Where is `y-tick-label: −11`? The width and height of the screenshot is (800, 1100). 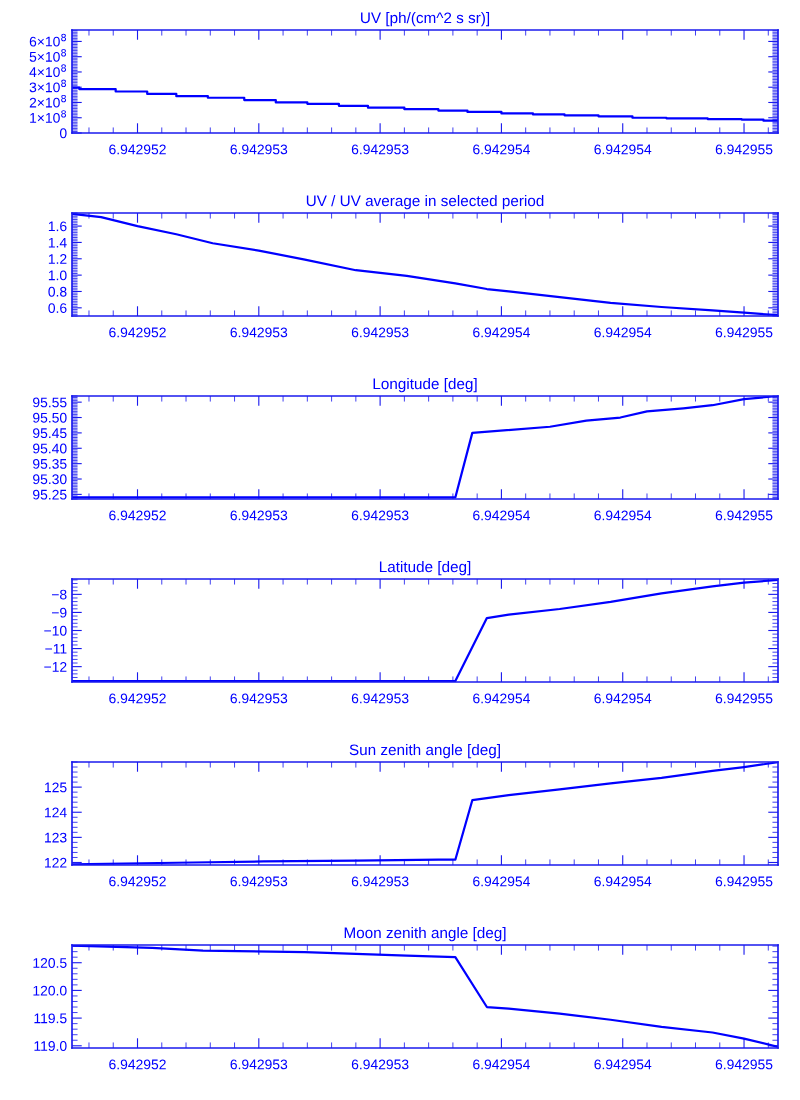 y-tick-label: −11 is located at coordinates (56, 649).